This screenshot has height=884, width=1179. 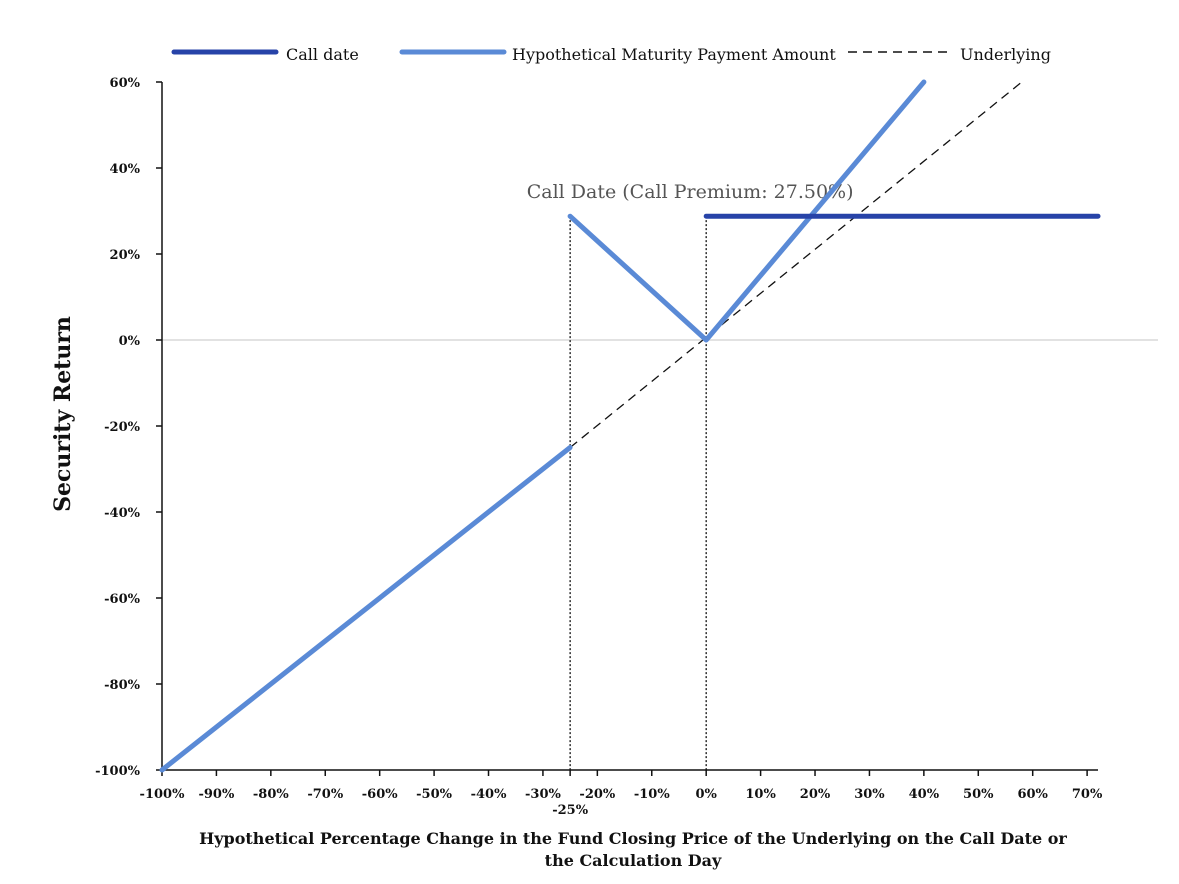 I want to click on x-tick-label: 10%, so click(x=760, y=794).